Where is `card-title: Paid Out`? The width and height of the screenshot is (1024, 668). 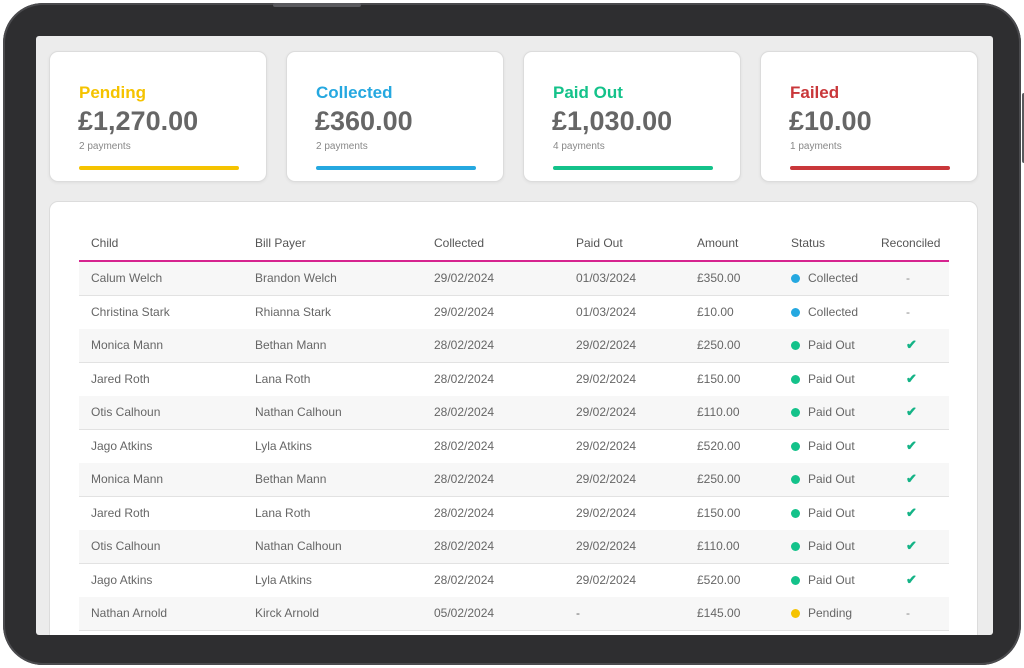
card-title: Paid Out is located at coordinates (588, 92).